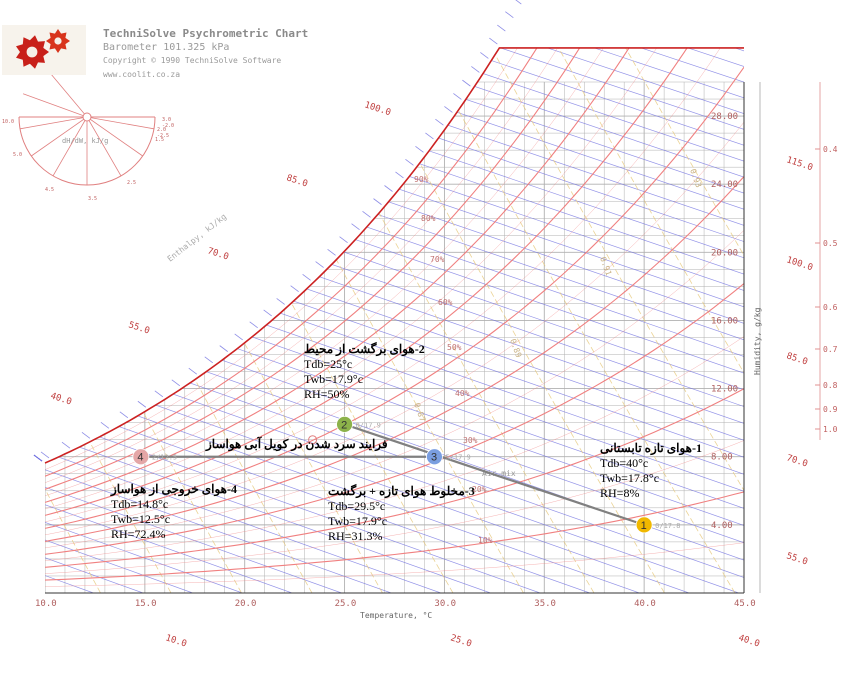 This screenshot has height=683, width=860. What do you see at coordinates (479, 489) in the screenshot?
I see `rh-label: 20%` at bounding box center [479, 489].